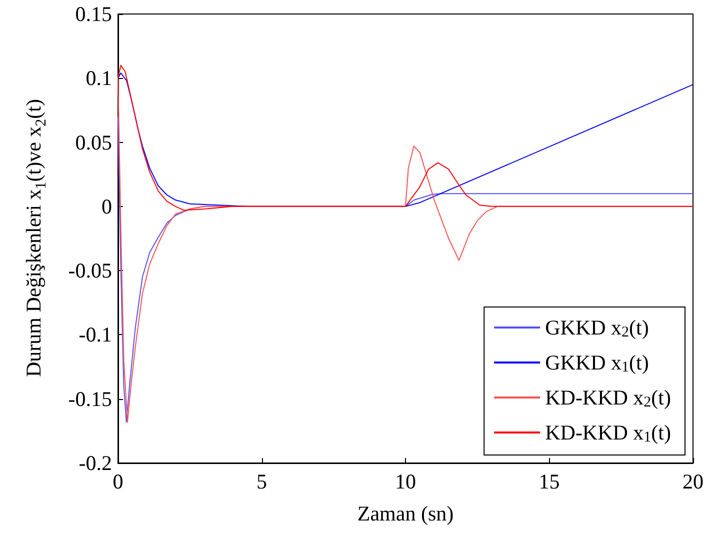 The height and width of the screenshot is (533, 712). Describe the element at coordinates (549, 482) in the screenshot. I see `x-tick-label: 15` at that location.